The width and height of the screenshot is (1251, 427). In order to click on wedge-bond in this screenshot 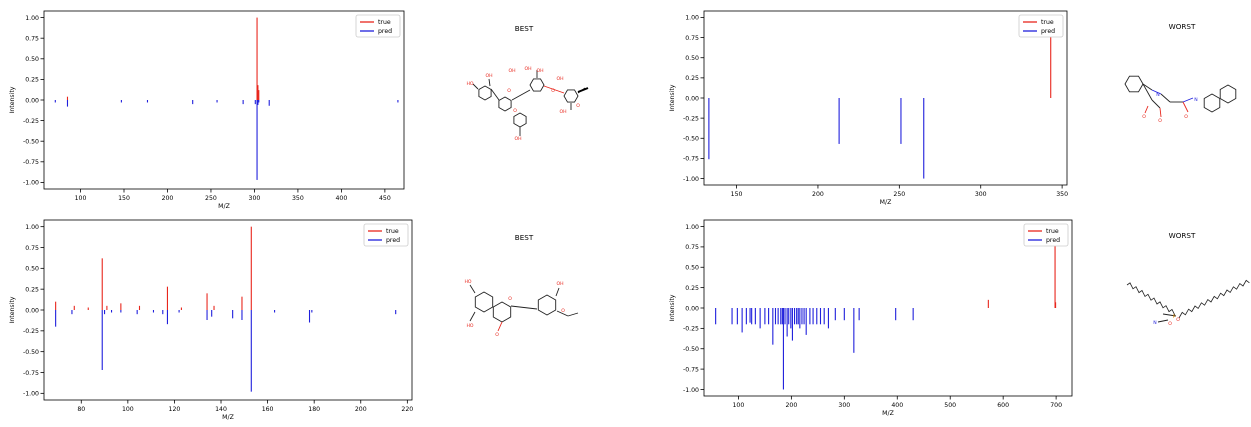, I will do `click(583, 90)`.